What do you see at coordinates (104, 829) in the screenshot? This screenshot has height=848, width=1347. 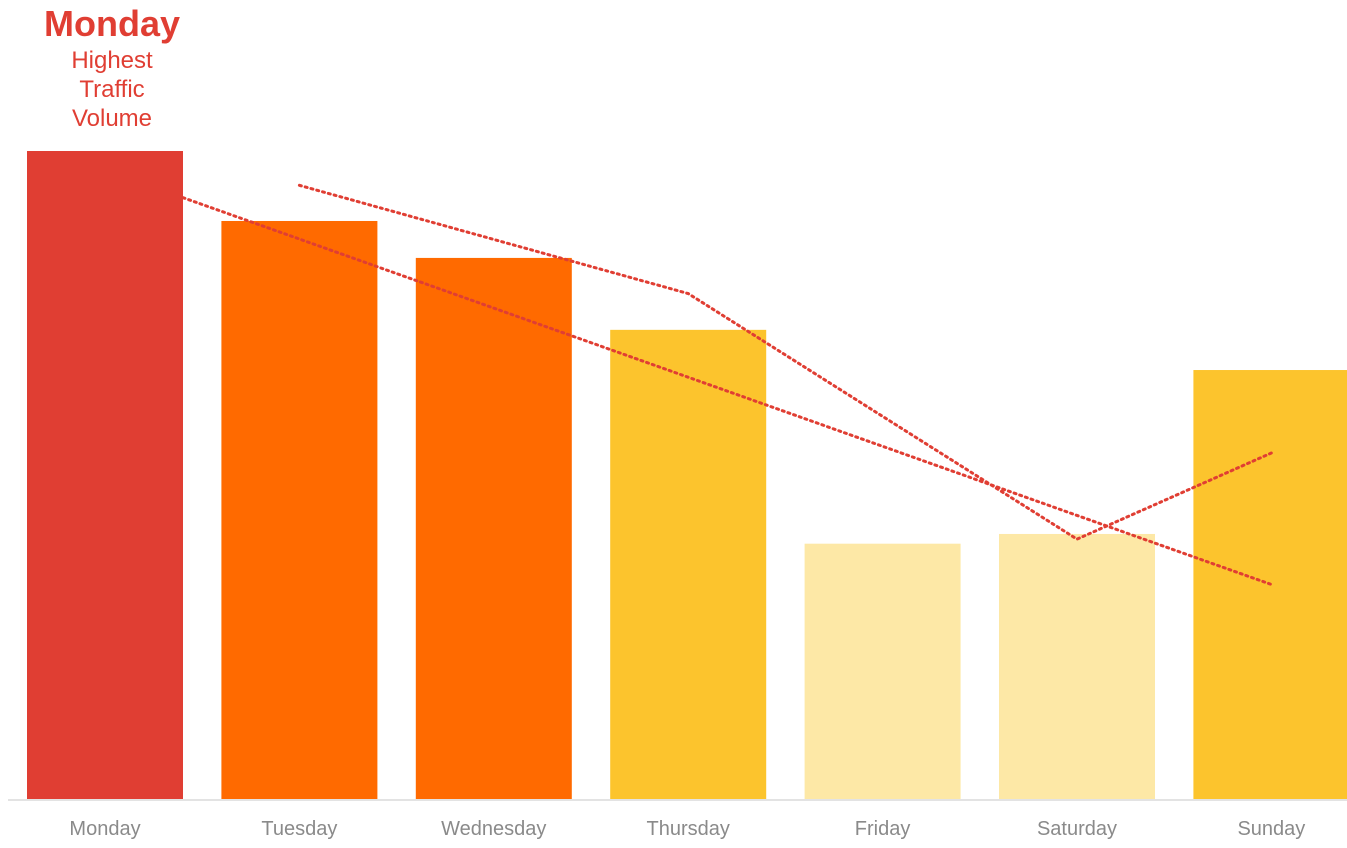 I see `x-tick-label: Monday` at bounding box center [104, 829].